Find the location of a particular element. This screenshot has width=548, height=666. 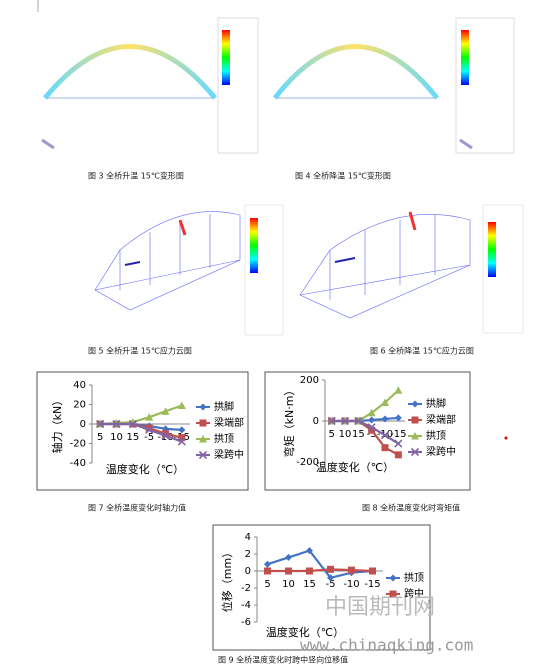

caption: 图 8 全桥温度变化时弯矩值 is located at coordinates (411, 508).